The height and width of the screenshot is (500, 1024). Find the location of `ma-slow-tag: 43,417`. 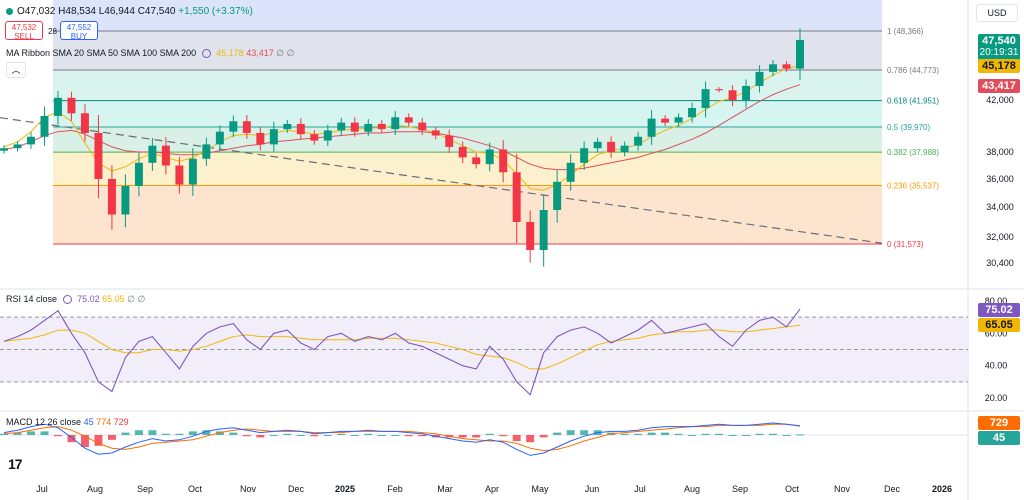

ma-slow-tag: 43,417 is located at coordinates (999, 86).